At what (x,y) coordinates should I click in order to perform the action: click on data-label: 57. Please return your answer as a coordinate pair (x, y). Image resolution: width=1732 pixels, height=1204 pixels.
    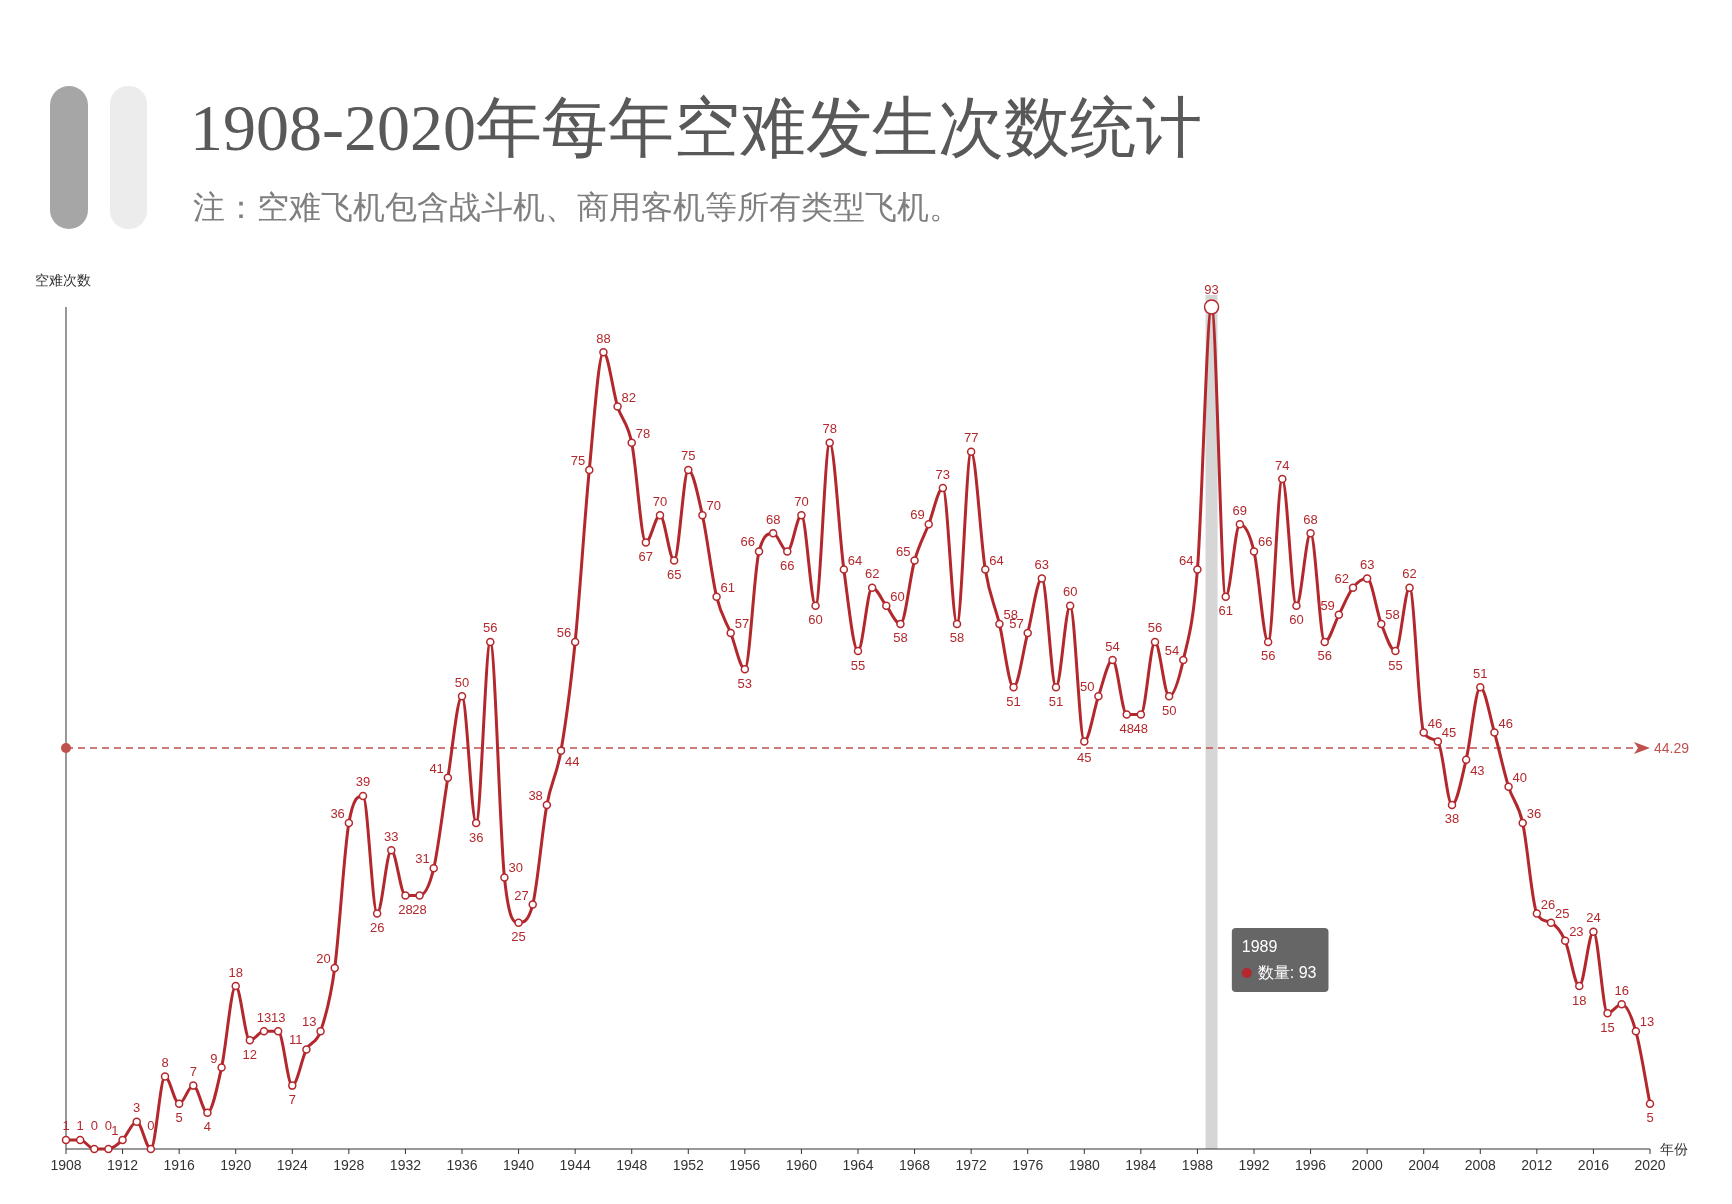
    Looking at the image, I should click on (742, 623).